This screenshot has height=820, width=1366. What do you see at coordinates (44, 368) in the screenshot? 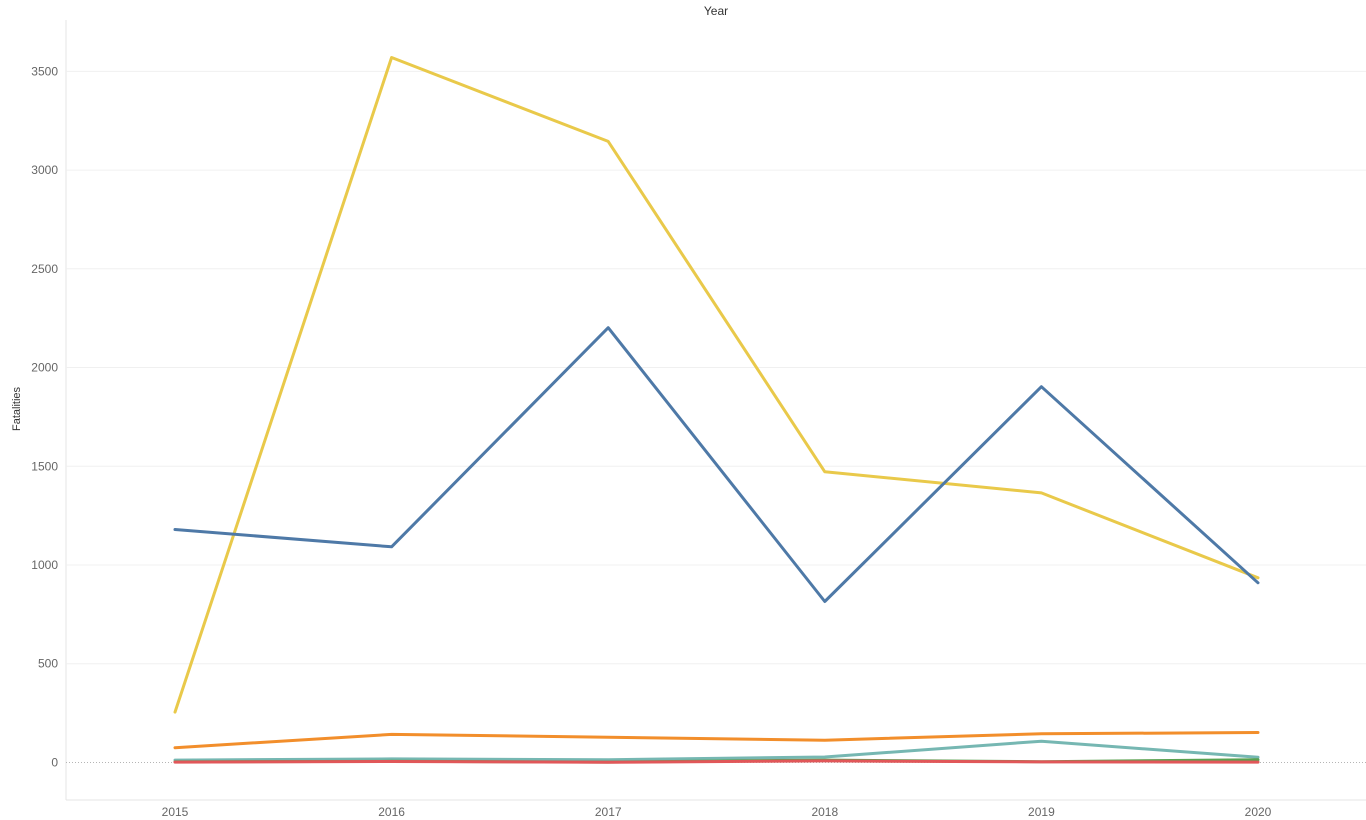
I see `y-tick-label: 2000` at bounding box center [44, 368].